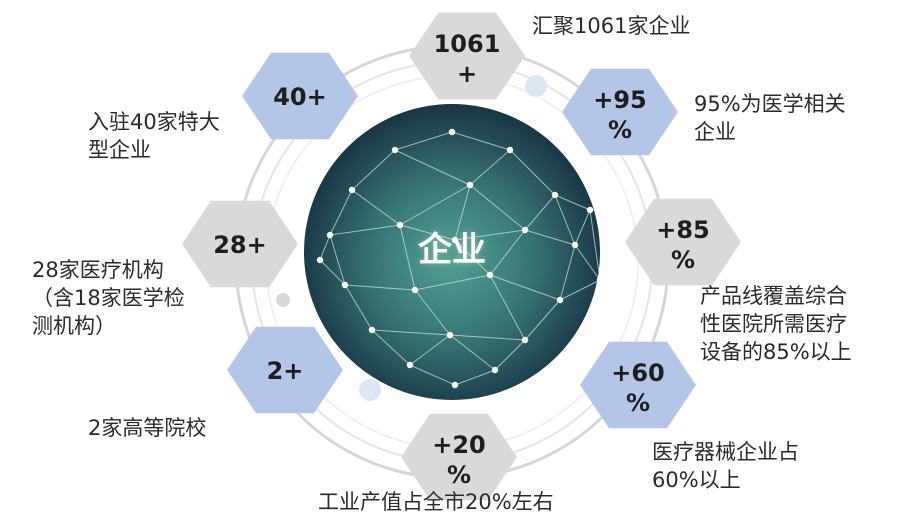 This screenshot has height=527, width=903. I want to click on label-right: 产品线覆盖综合 性医院所需医疗 设备的85%以上, so click(776, 324).